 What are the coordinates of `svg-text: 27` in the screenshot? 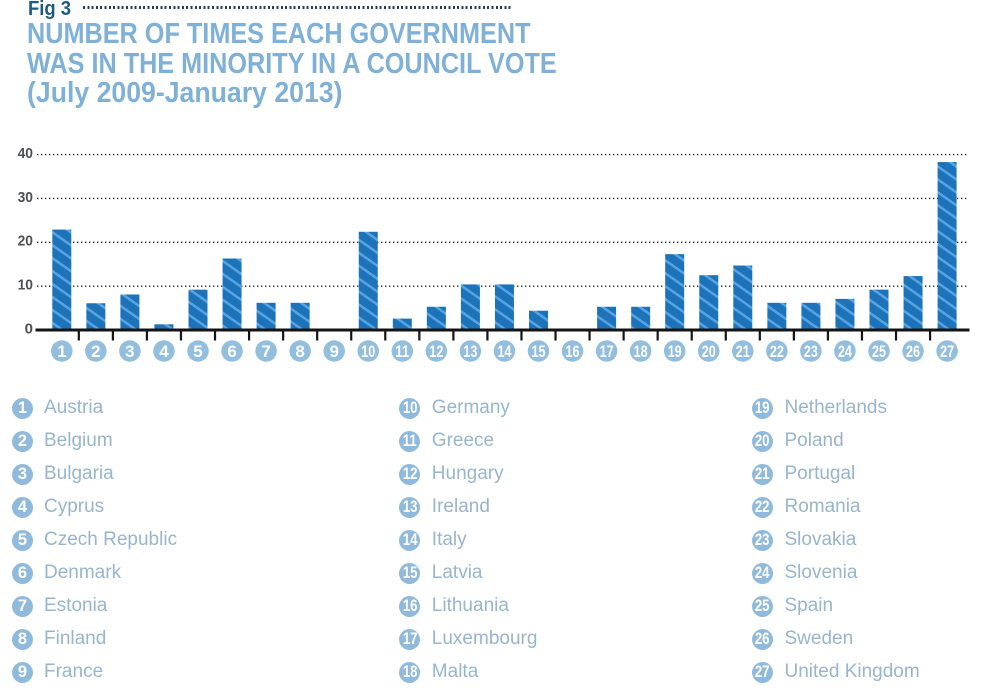 It's located at (947, 351).